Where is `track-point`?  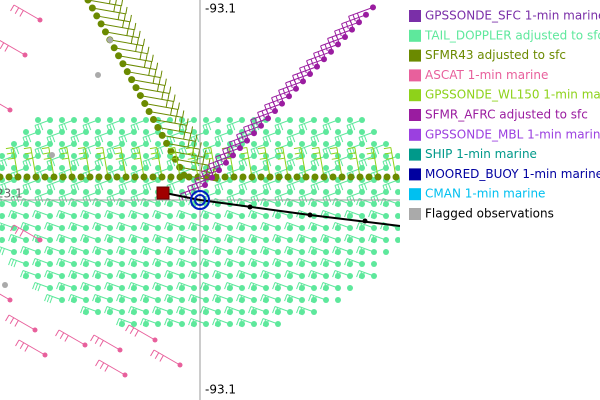
track-point is located at coordinates (310, 215).